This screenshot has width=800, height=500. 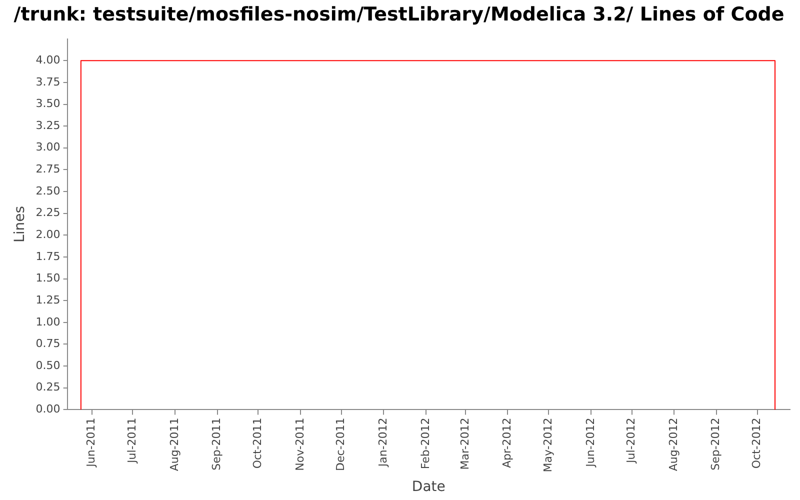 I want to click on y-tick-label: 0.75, so click(x=48, y=343).